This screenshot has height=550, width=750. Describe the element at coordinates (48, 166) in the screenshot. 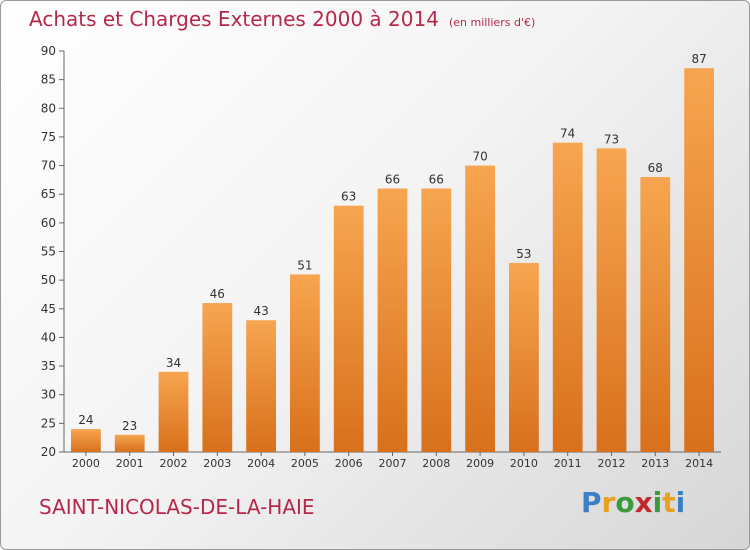

I see `y-tick-label: 70` at that location.